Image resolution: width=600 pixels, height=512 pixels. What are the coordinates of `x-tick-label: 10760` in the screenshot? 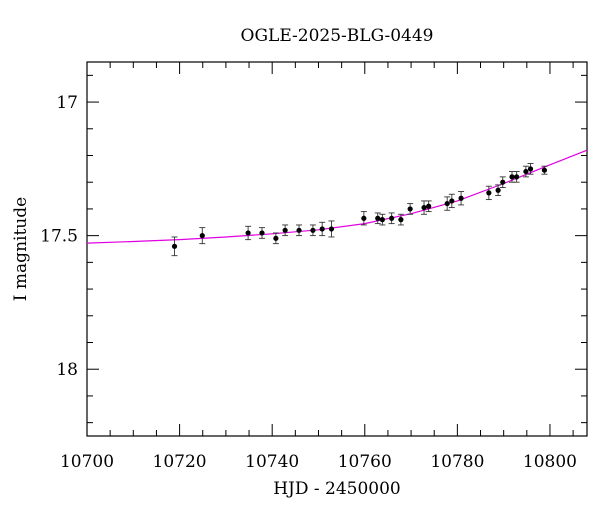 It's located at (365, 462).